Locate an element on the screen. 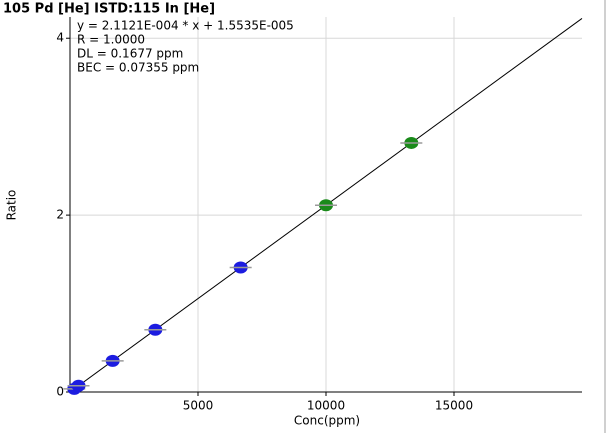 The image size is (609, 433). annotation: y = 2.1121E-004 * x + 1.5535E-005 is located at coordinates (185, 26).